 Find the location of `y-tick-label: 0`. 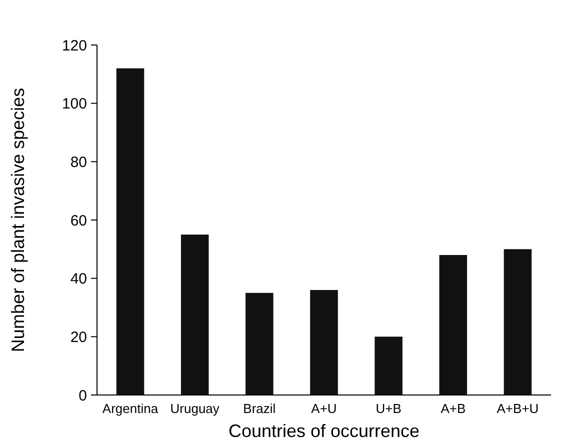

y-tick-label: 0 is located at coordinates (82, 395).